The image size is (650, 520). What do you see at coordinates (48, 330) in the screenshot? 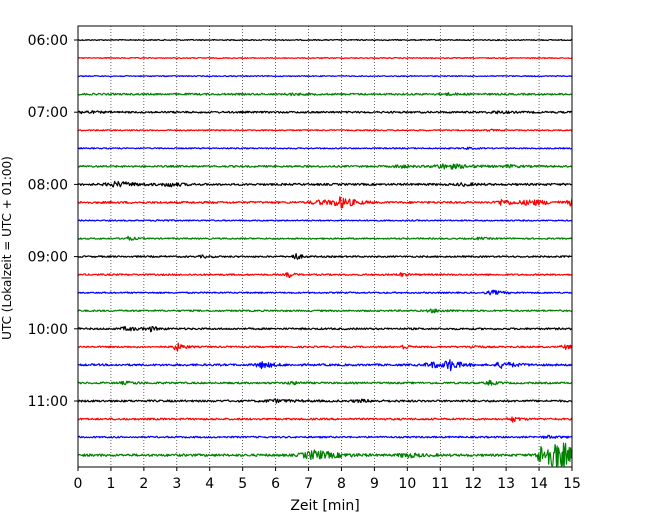
I see `y-tick-label: 10:00` at bounding box center [48, 330].